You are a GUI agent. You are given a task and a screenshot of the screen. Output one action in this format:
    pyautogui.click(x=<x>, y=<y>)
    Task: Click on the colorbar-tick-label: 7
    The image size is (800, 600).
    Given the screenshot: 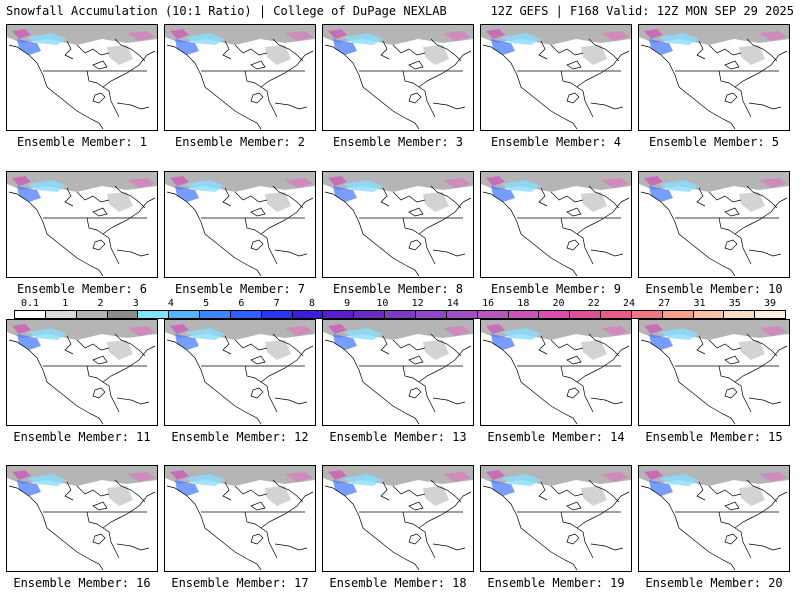 What is the action you would take?
    pyautogui.click(x=276, y=303)
    